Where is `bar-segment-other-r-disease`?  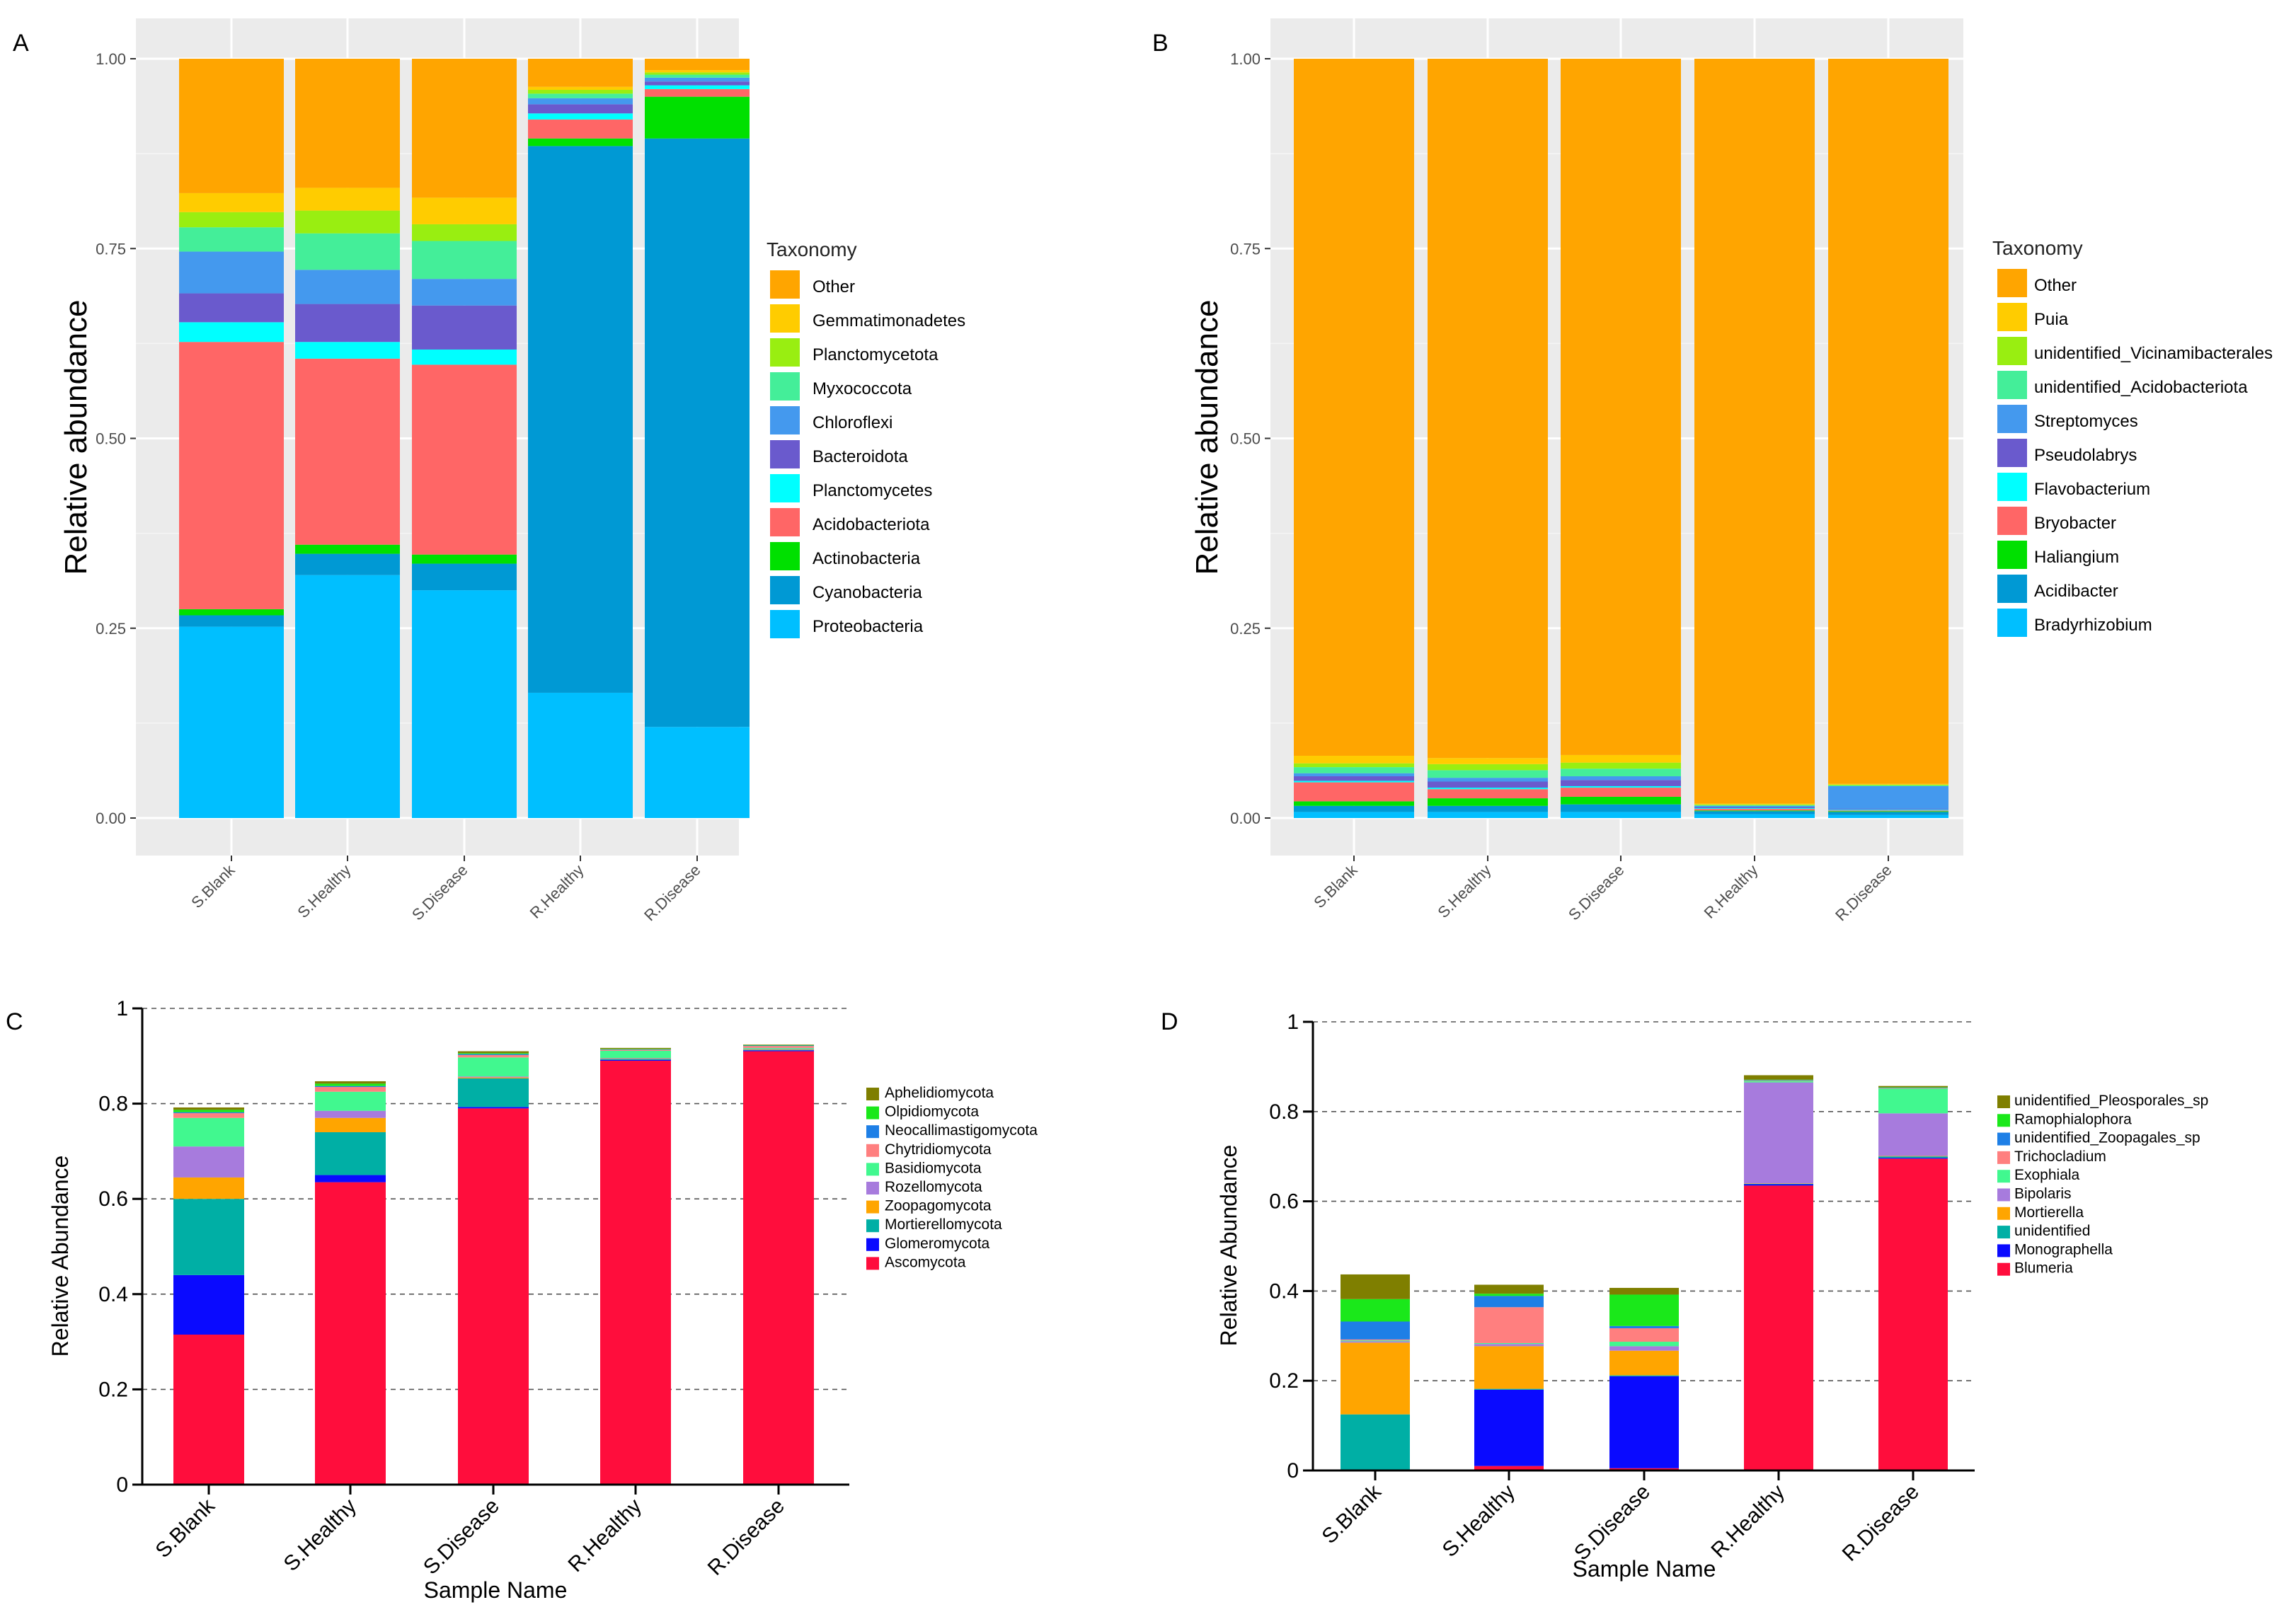 bar-segment-other-r-disease is located at coordinates (1888, 422).